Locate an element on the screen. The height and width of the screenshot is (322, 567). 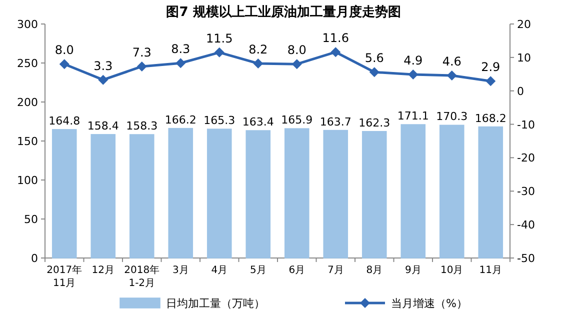
data-label: 158.3 is located at coordinates (142, 126).